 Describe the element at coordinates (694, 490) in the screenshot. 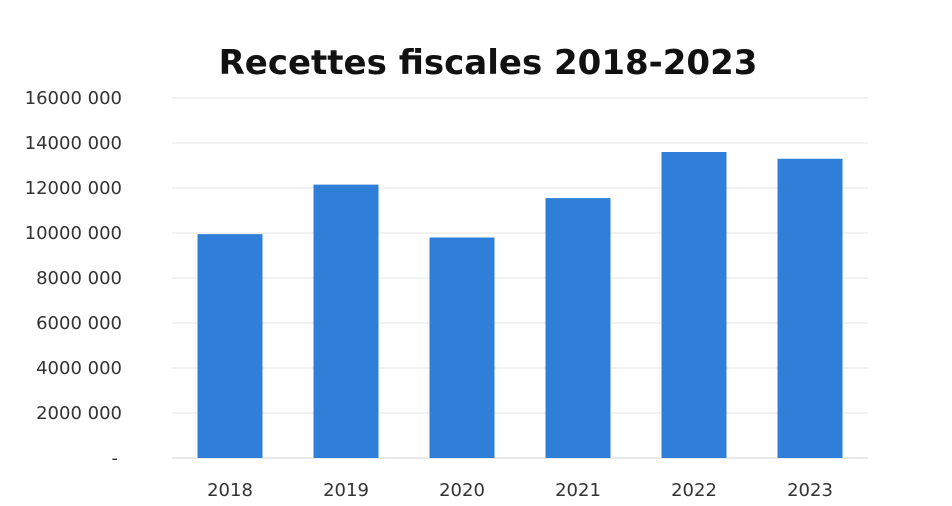

I see `x-tick-label: 2022` at that location.